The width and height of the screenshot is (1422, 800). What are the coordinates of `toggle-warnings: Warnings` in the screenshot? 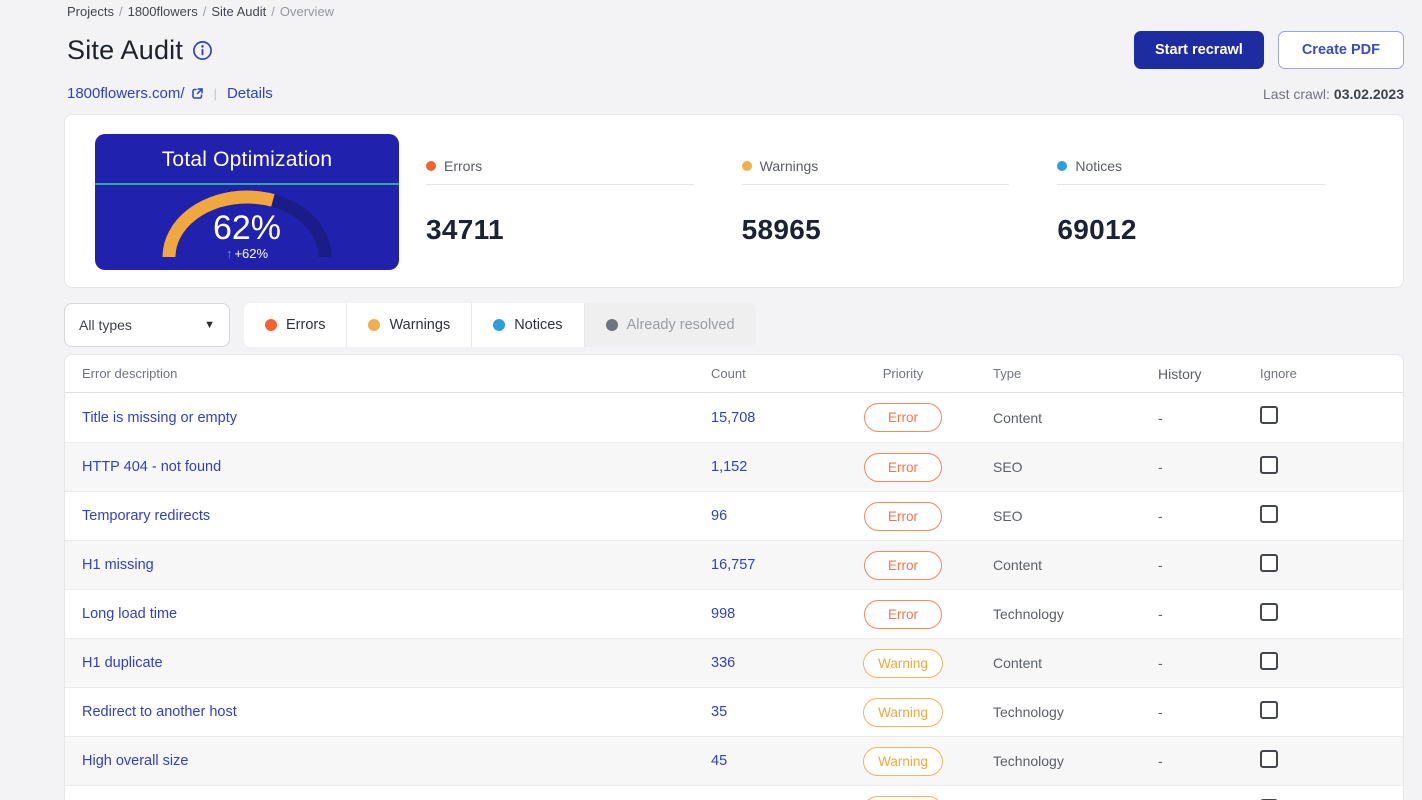 It's located at (410, 325).